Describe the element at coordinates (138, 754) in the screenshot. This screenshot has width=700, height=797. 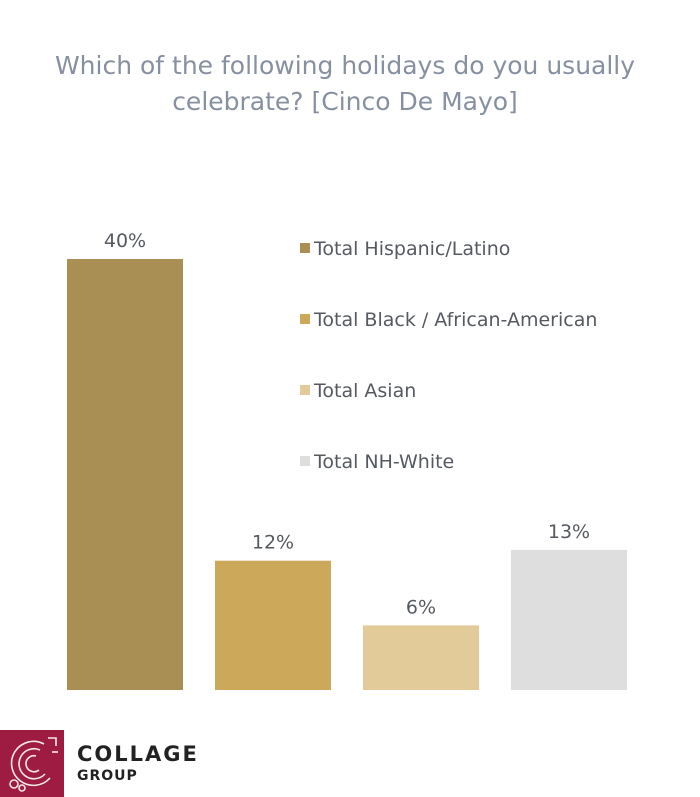
I see `logo-wordmark-collage: COLLAGE` at that location.